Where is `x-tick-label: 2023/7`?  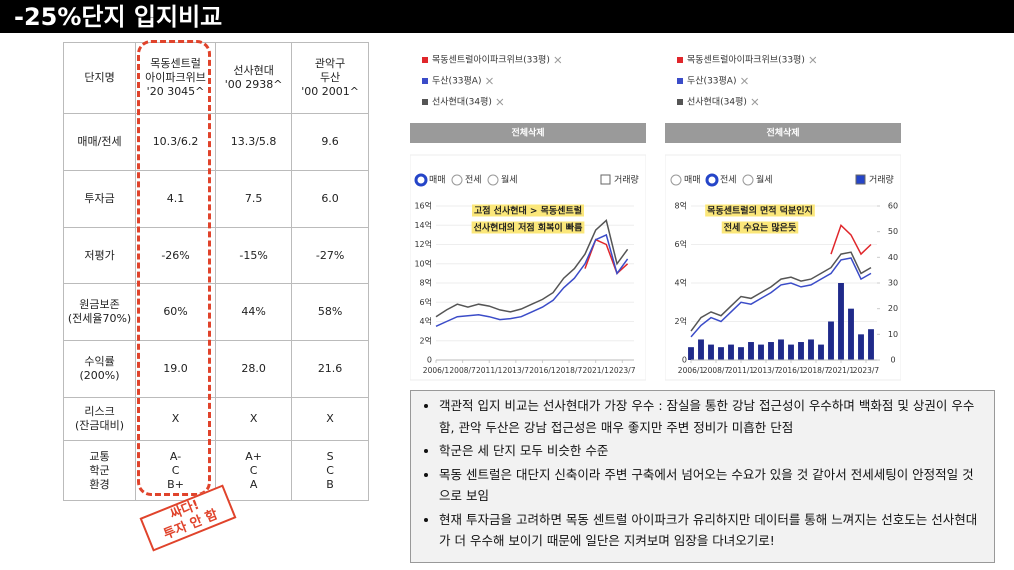 x-tick-label: 2023/7 is located at coordinates (866, 370).